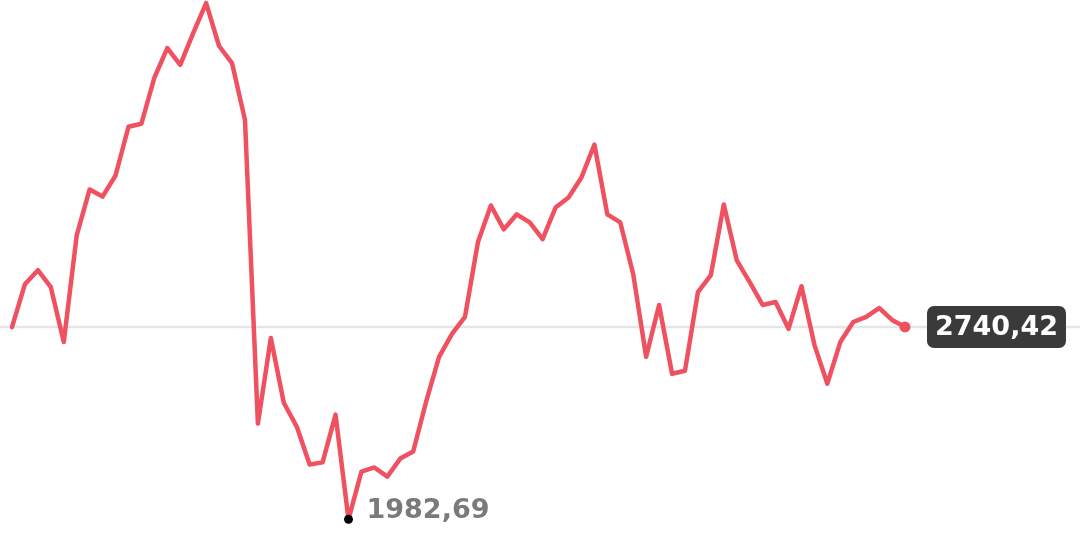 This screenshot has width=1080, height=540. What do you see at coordinates (996, 325) in the screenshot?
I see `data-label: 2740,42` at bounding box center [996, 325].